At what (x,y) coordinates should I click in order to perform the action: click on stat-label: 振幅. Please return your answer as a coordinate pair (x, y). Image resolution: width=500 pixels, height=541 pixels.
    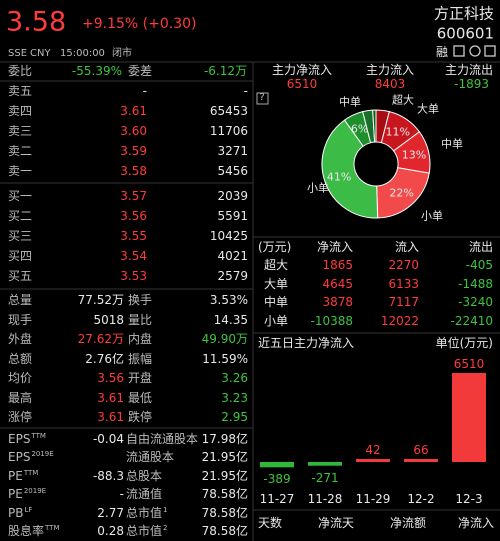
    Looking at the image, I should click on (140, 358).